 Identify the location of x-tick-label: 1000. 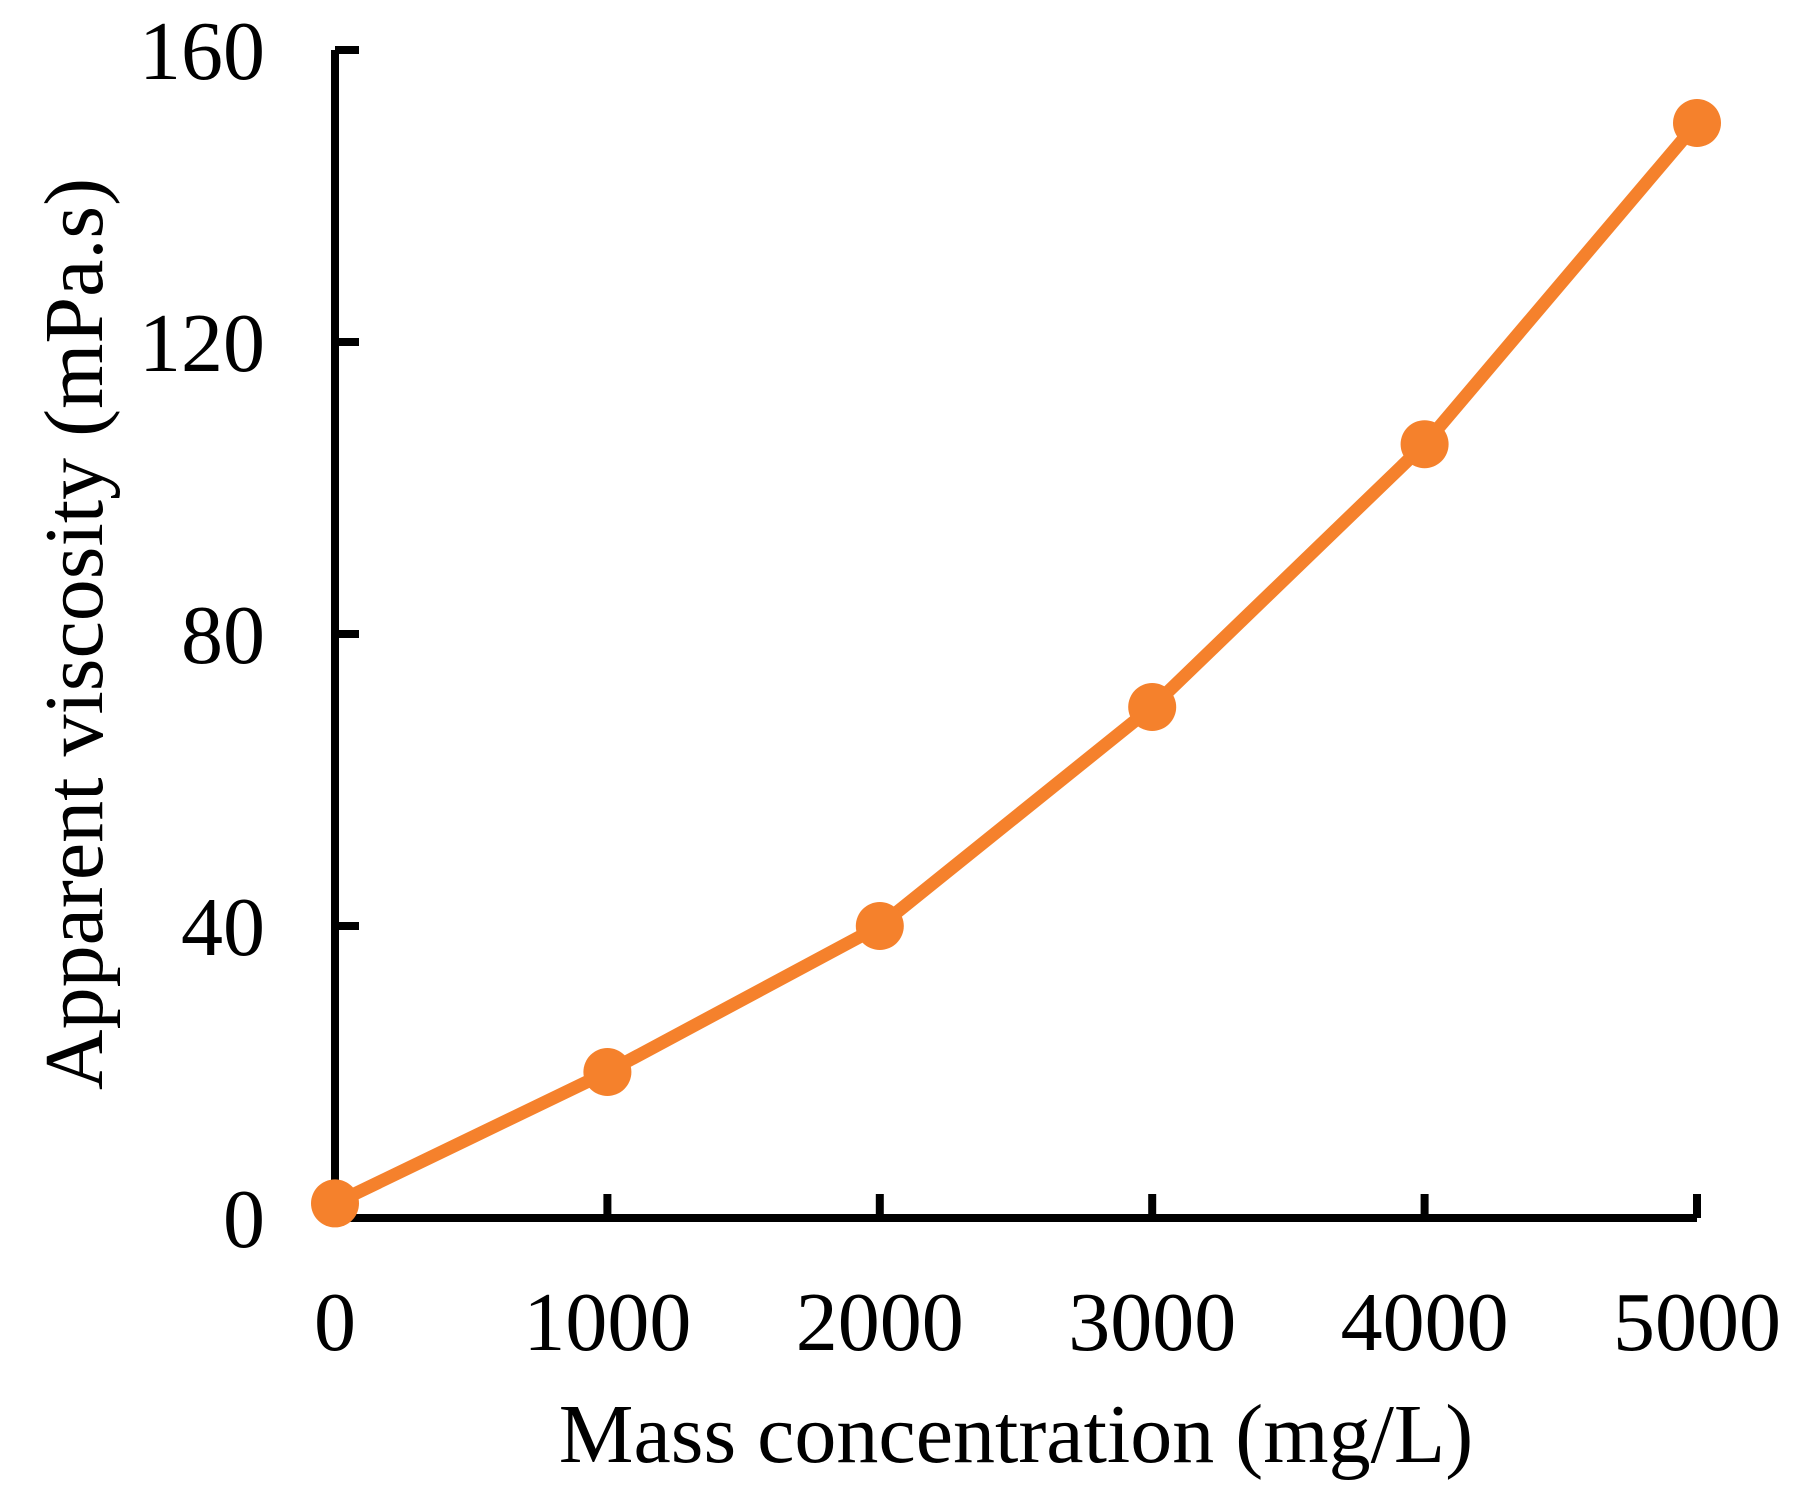
(607, 1322).